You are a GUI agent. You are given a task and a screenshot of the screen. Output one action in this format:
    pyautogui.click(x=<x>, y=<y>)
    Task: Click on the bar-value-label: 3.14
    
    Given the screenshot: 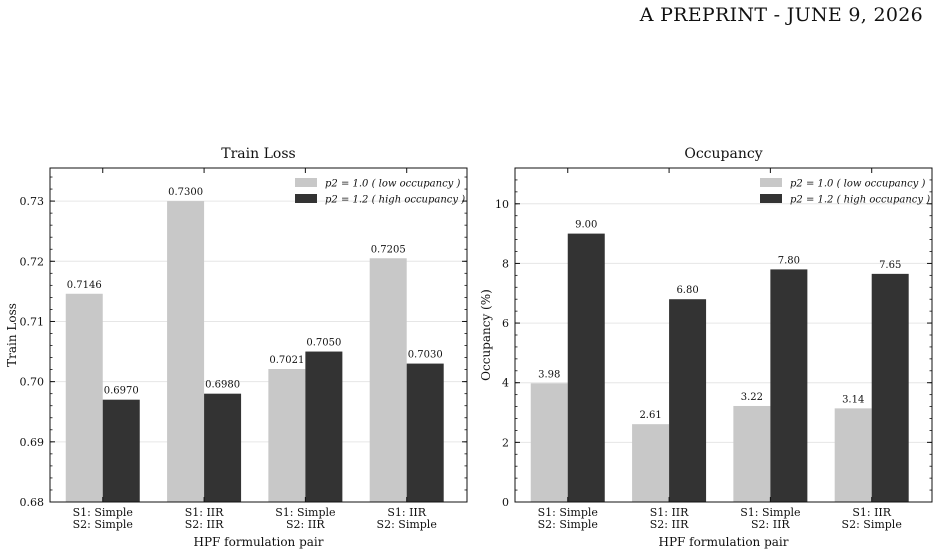 What is the action you would take?
    pyautogui.click(x=853, y=399)
    